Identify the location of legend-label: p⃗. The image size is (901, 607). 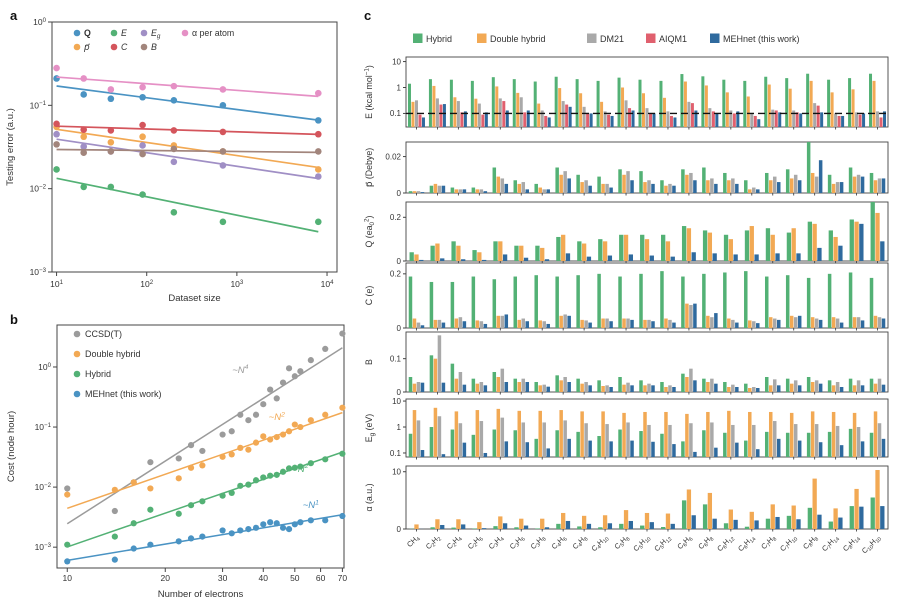
(86, 47).